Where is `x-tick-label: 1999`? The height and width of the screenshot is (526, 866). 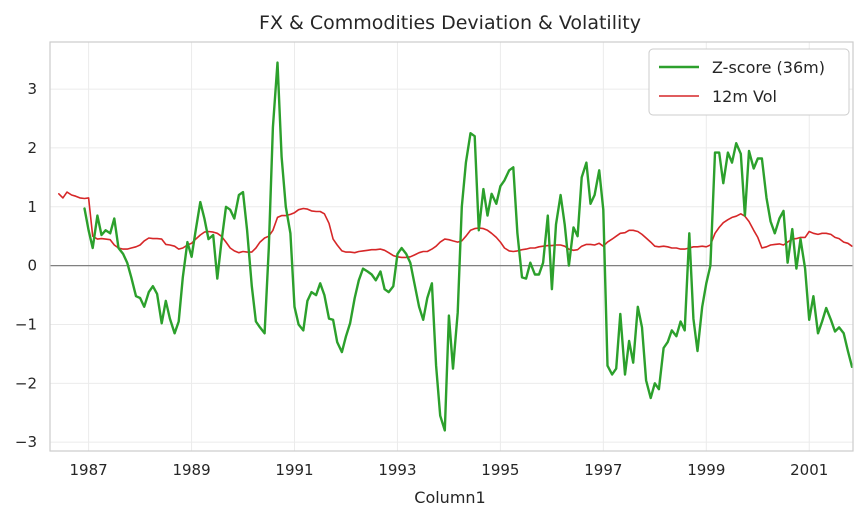 x-tick-label: 1999 is located at coordinates (706, 470).